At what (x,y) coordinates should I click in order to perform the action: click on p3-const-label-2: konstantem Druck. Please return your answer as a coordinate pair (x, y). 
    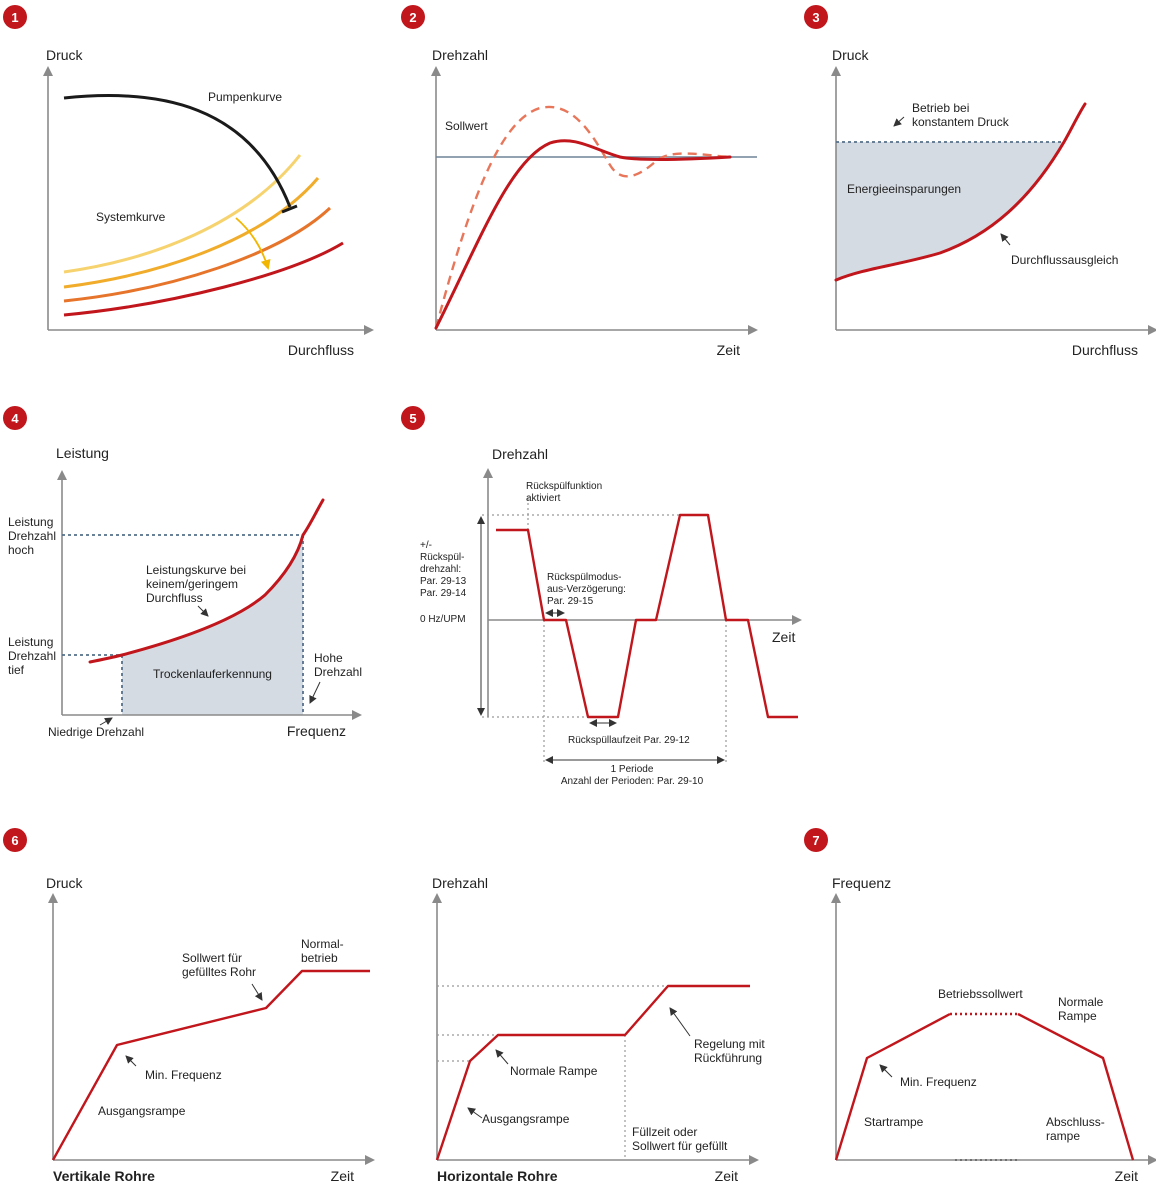
    Looking at the image, I should click on (961, 122).